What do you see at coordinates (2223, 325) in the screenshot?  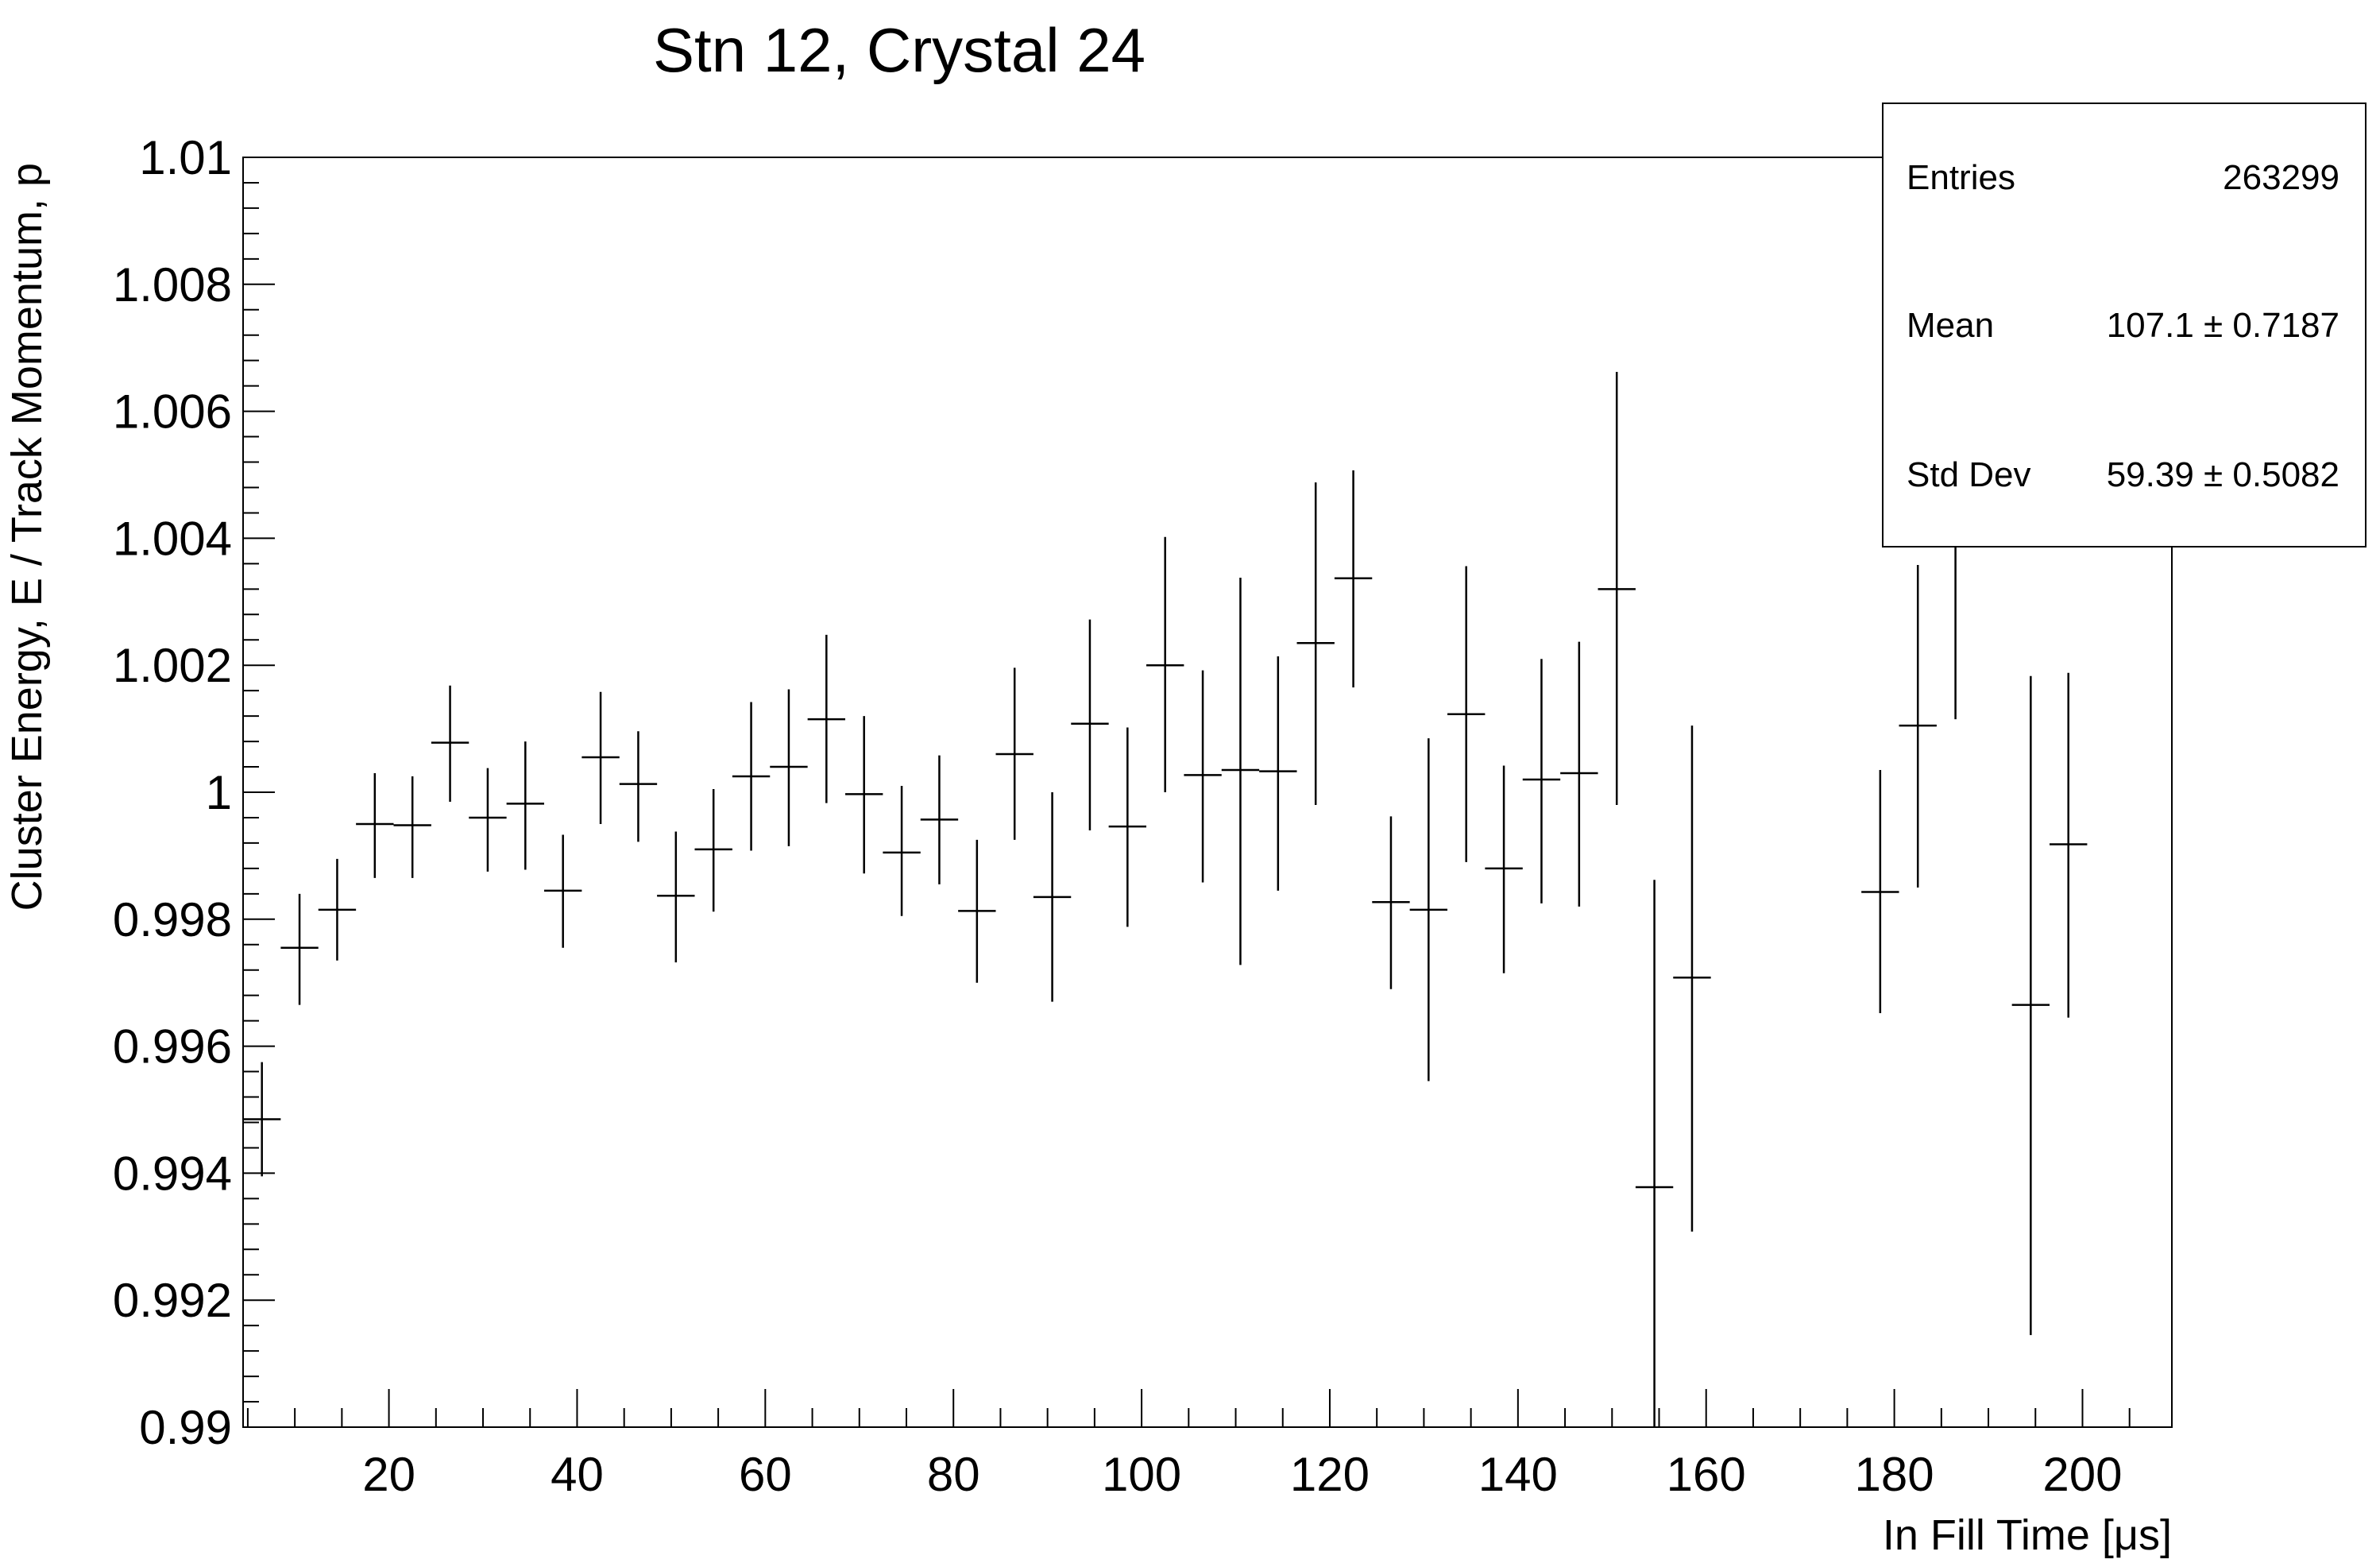 I see `stats-mean-value: 107.1 ± 0.7187` at bounding box center [2223, 325].